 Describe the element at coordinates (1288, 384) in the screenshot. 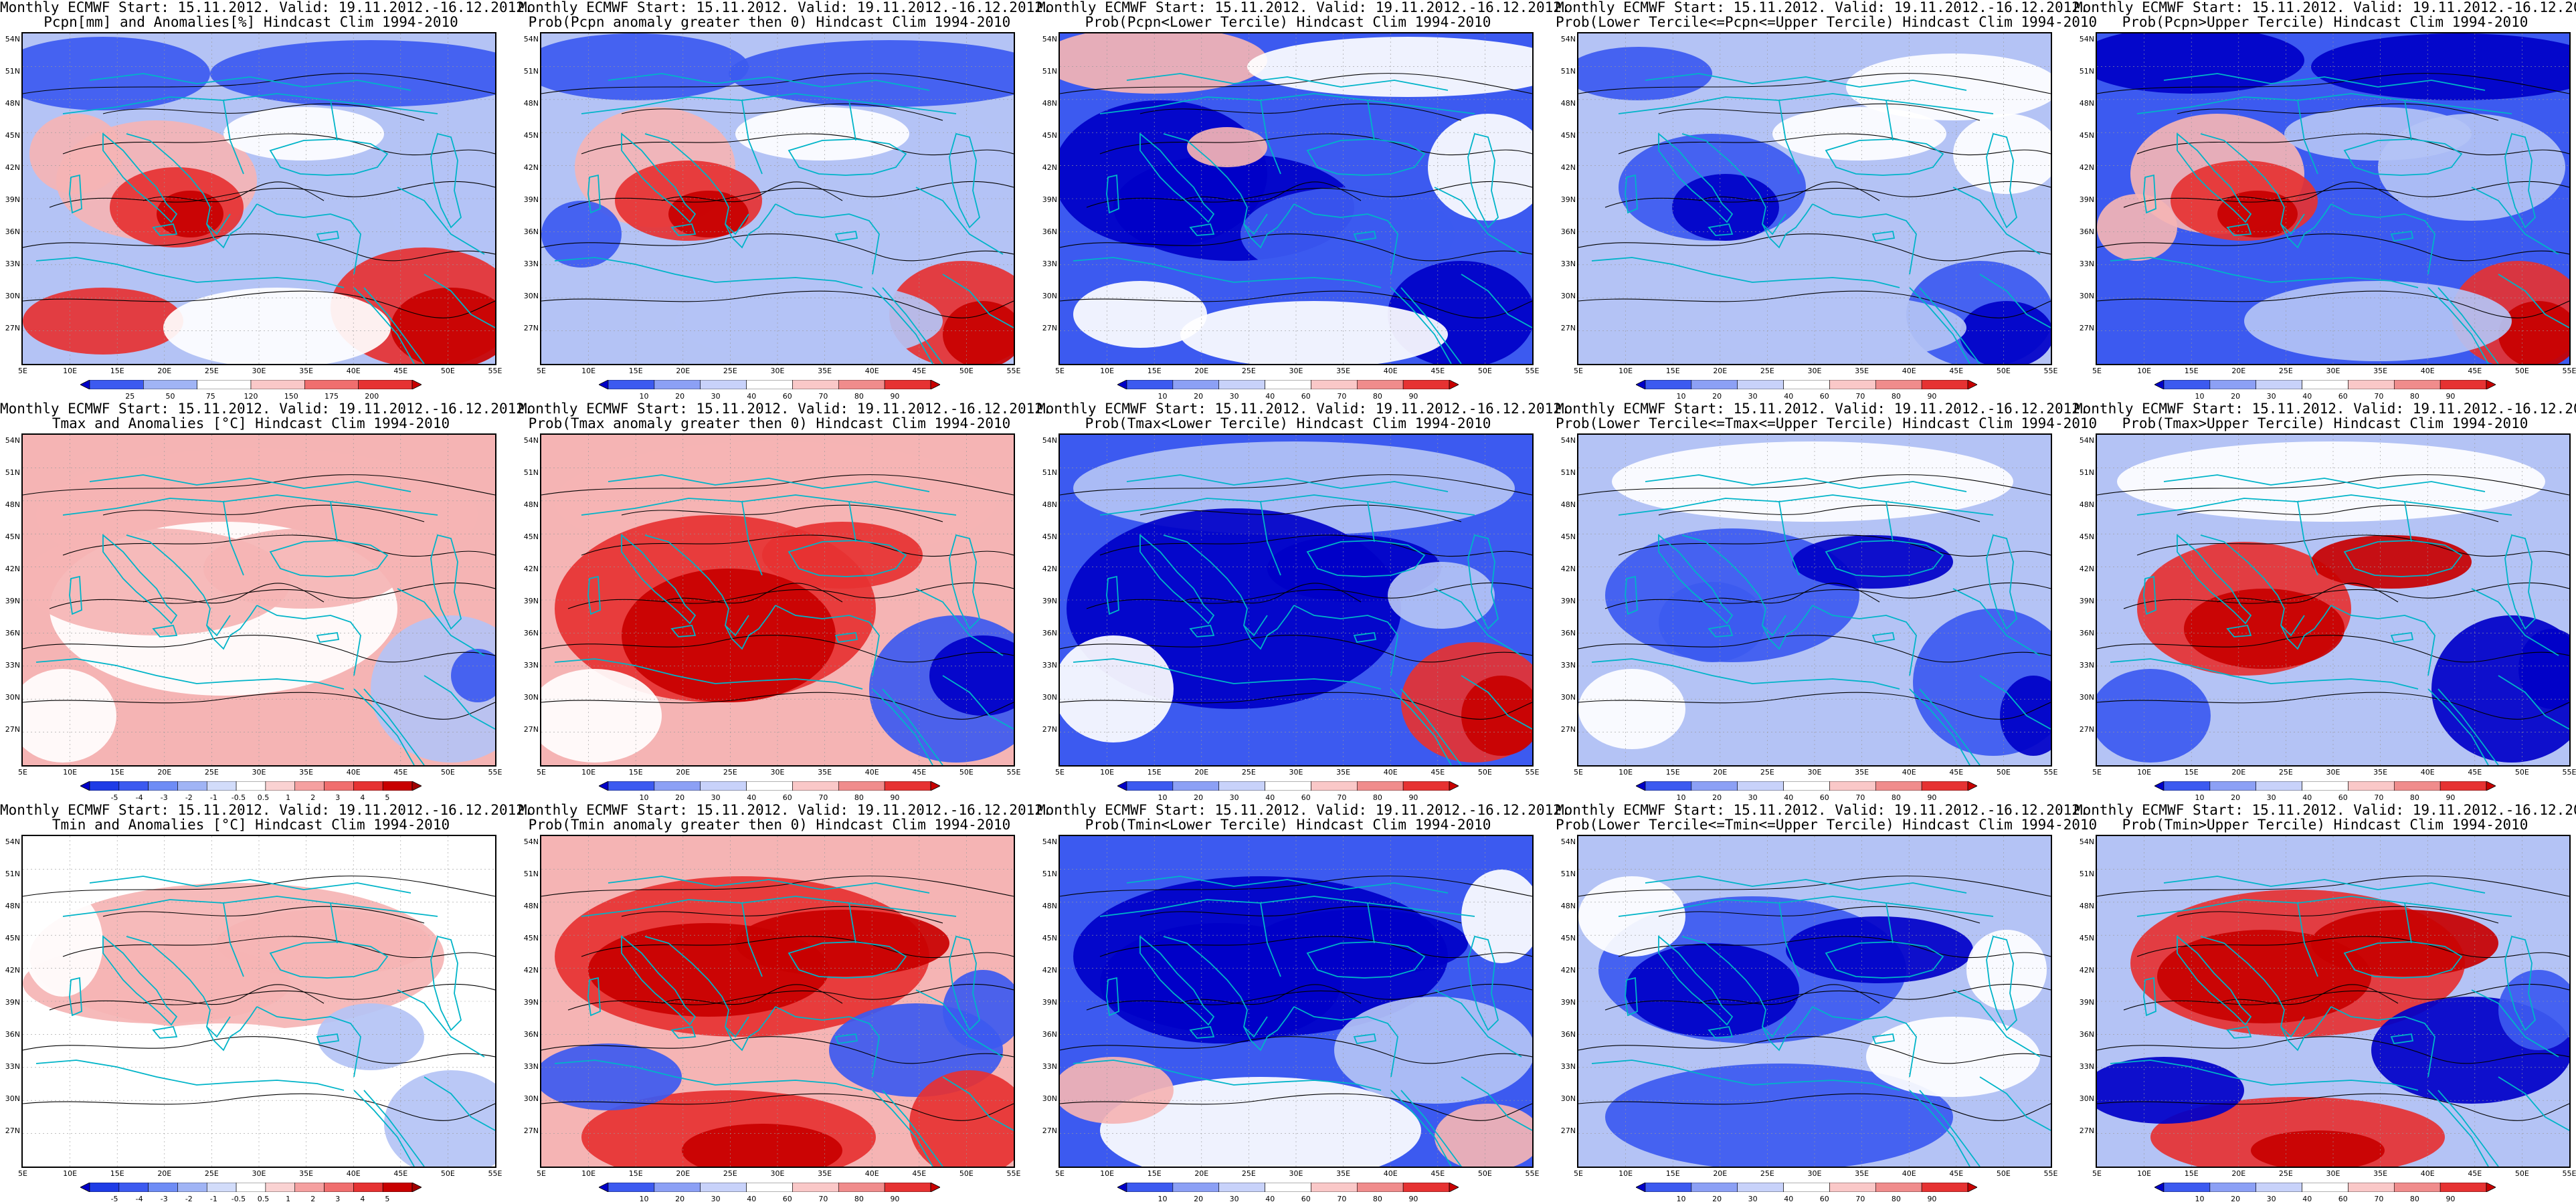

I see `colorbar` at that location.